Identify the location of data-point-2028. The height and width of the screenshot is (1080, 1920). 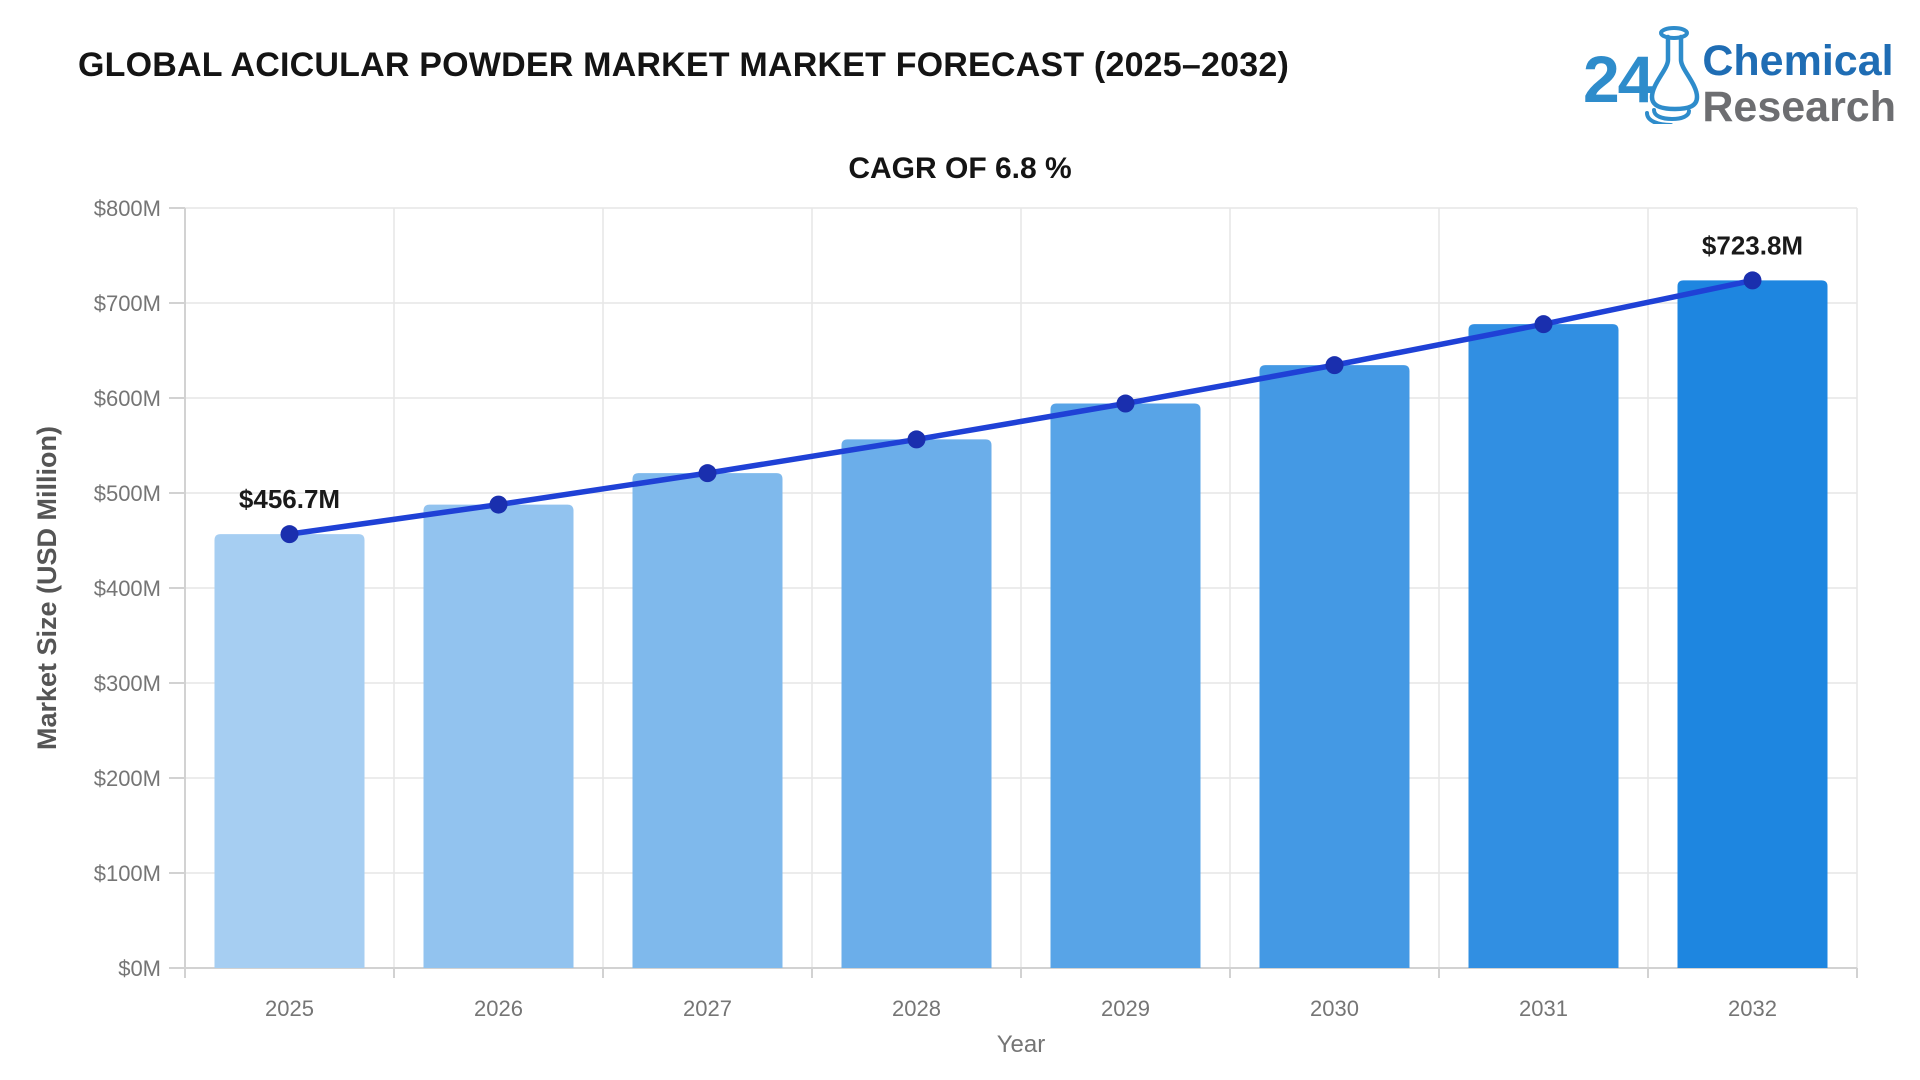
(916, 439).